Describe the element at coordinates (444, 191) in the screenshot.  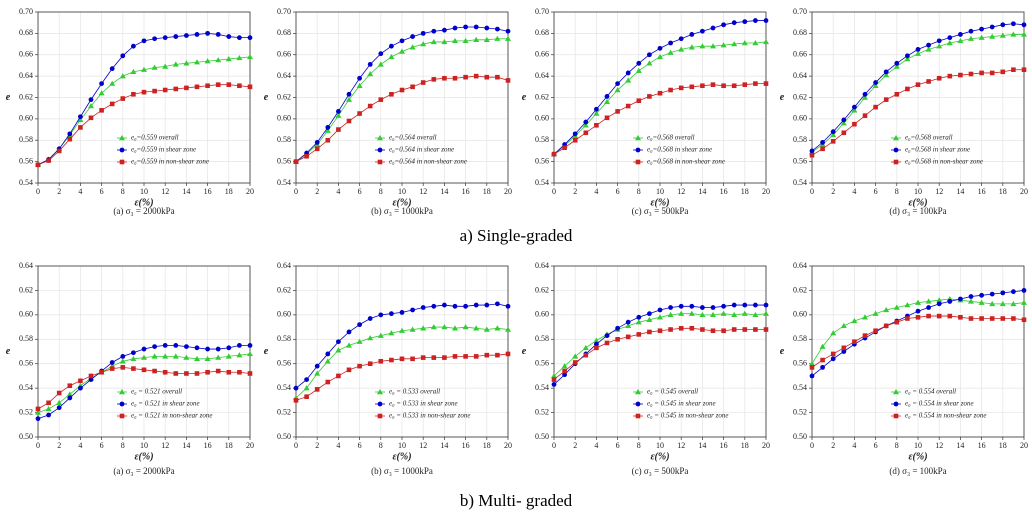
I see `x-tick-label: 14` at that location.